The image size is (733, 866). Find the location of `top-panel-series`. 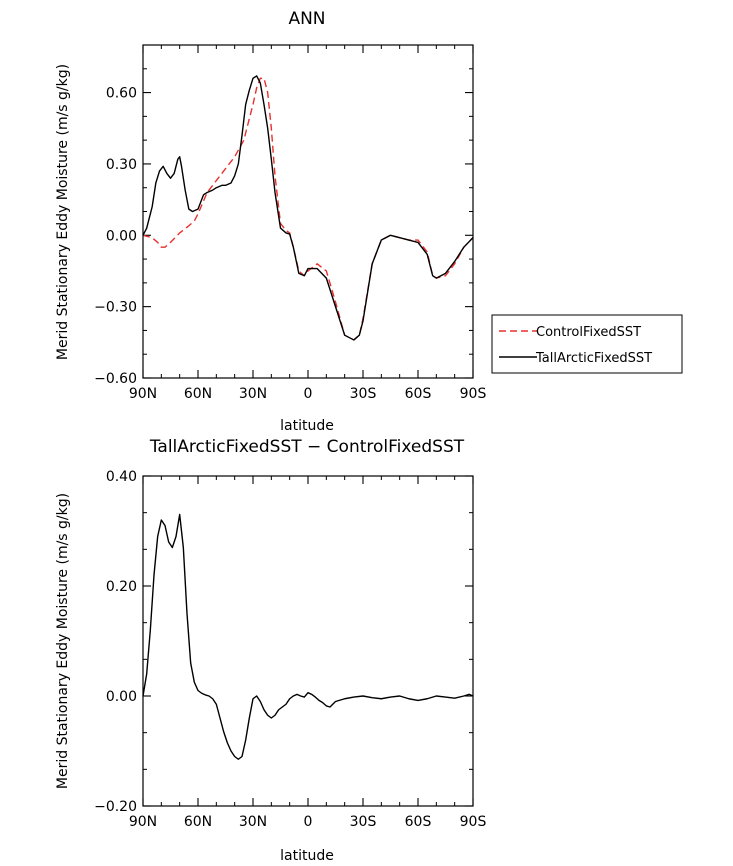

top-panel-series is located at coordinates (308, 208).